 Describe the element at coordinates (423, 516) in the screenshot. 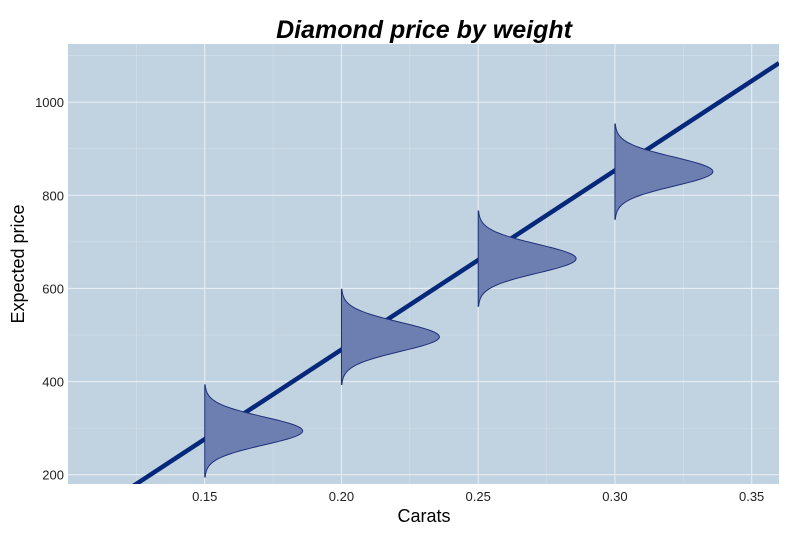

I see `x-axis-label: Carats` at that location.